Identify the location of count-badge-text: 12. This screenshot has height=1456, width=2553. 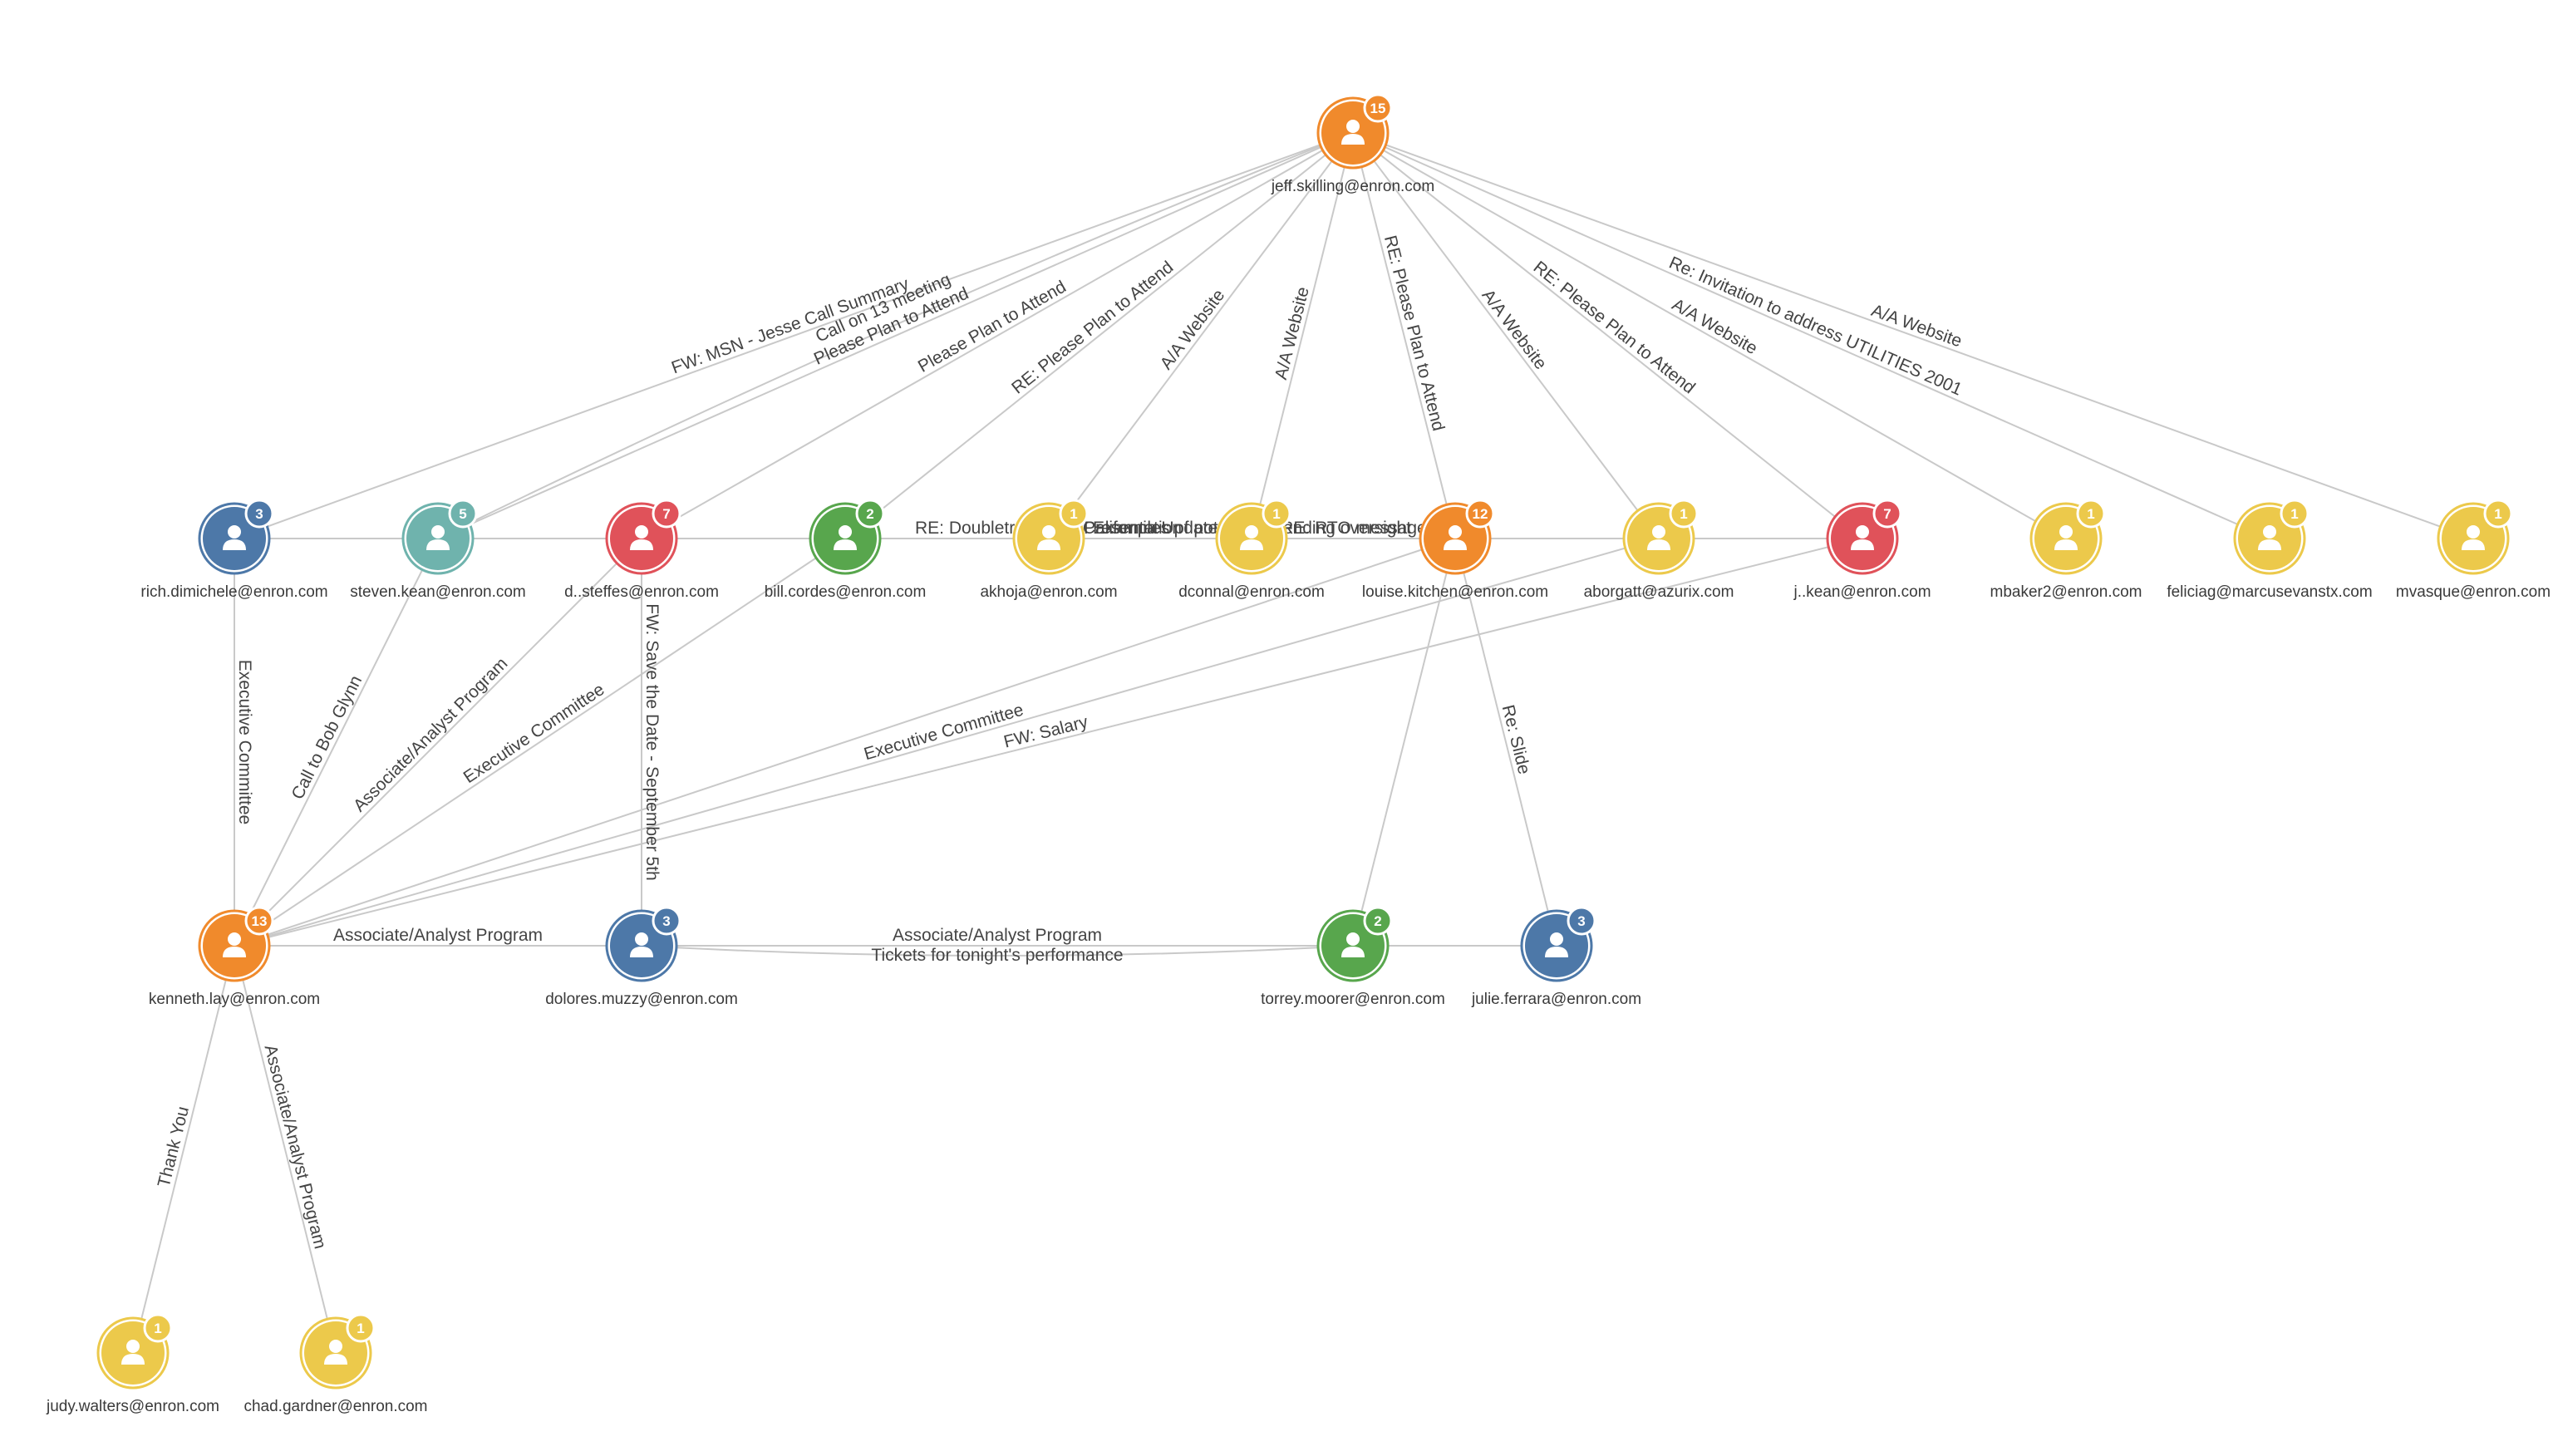
(1480, 514).